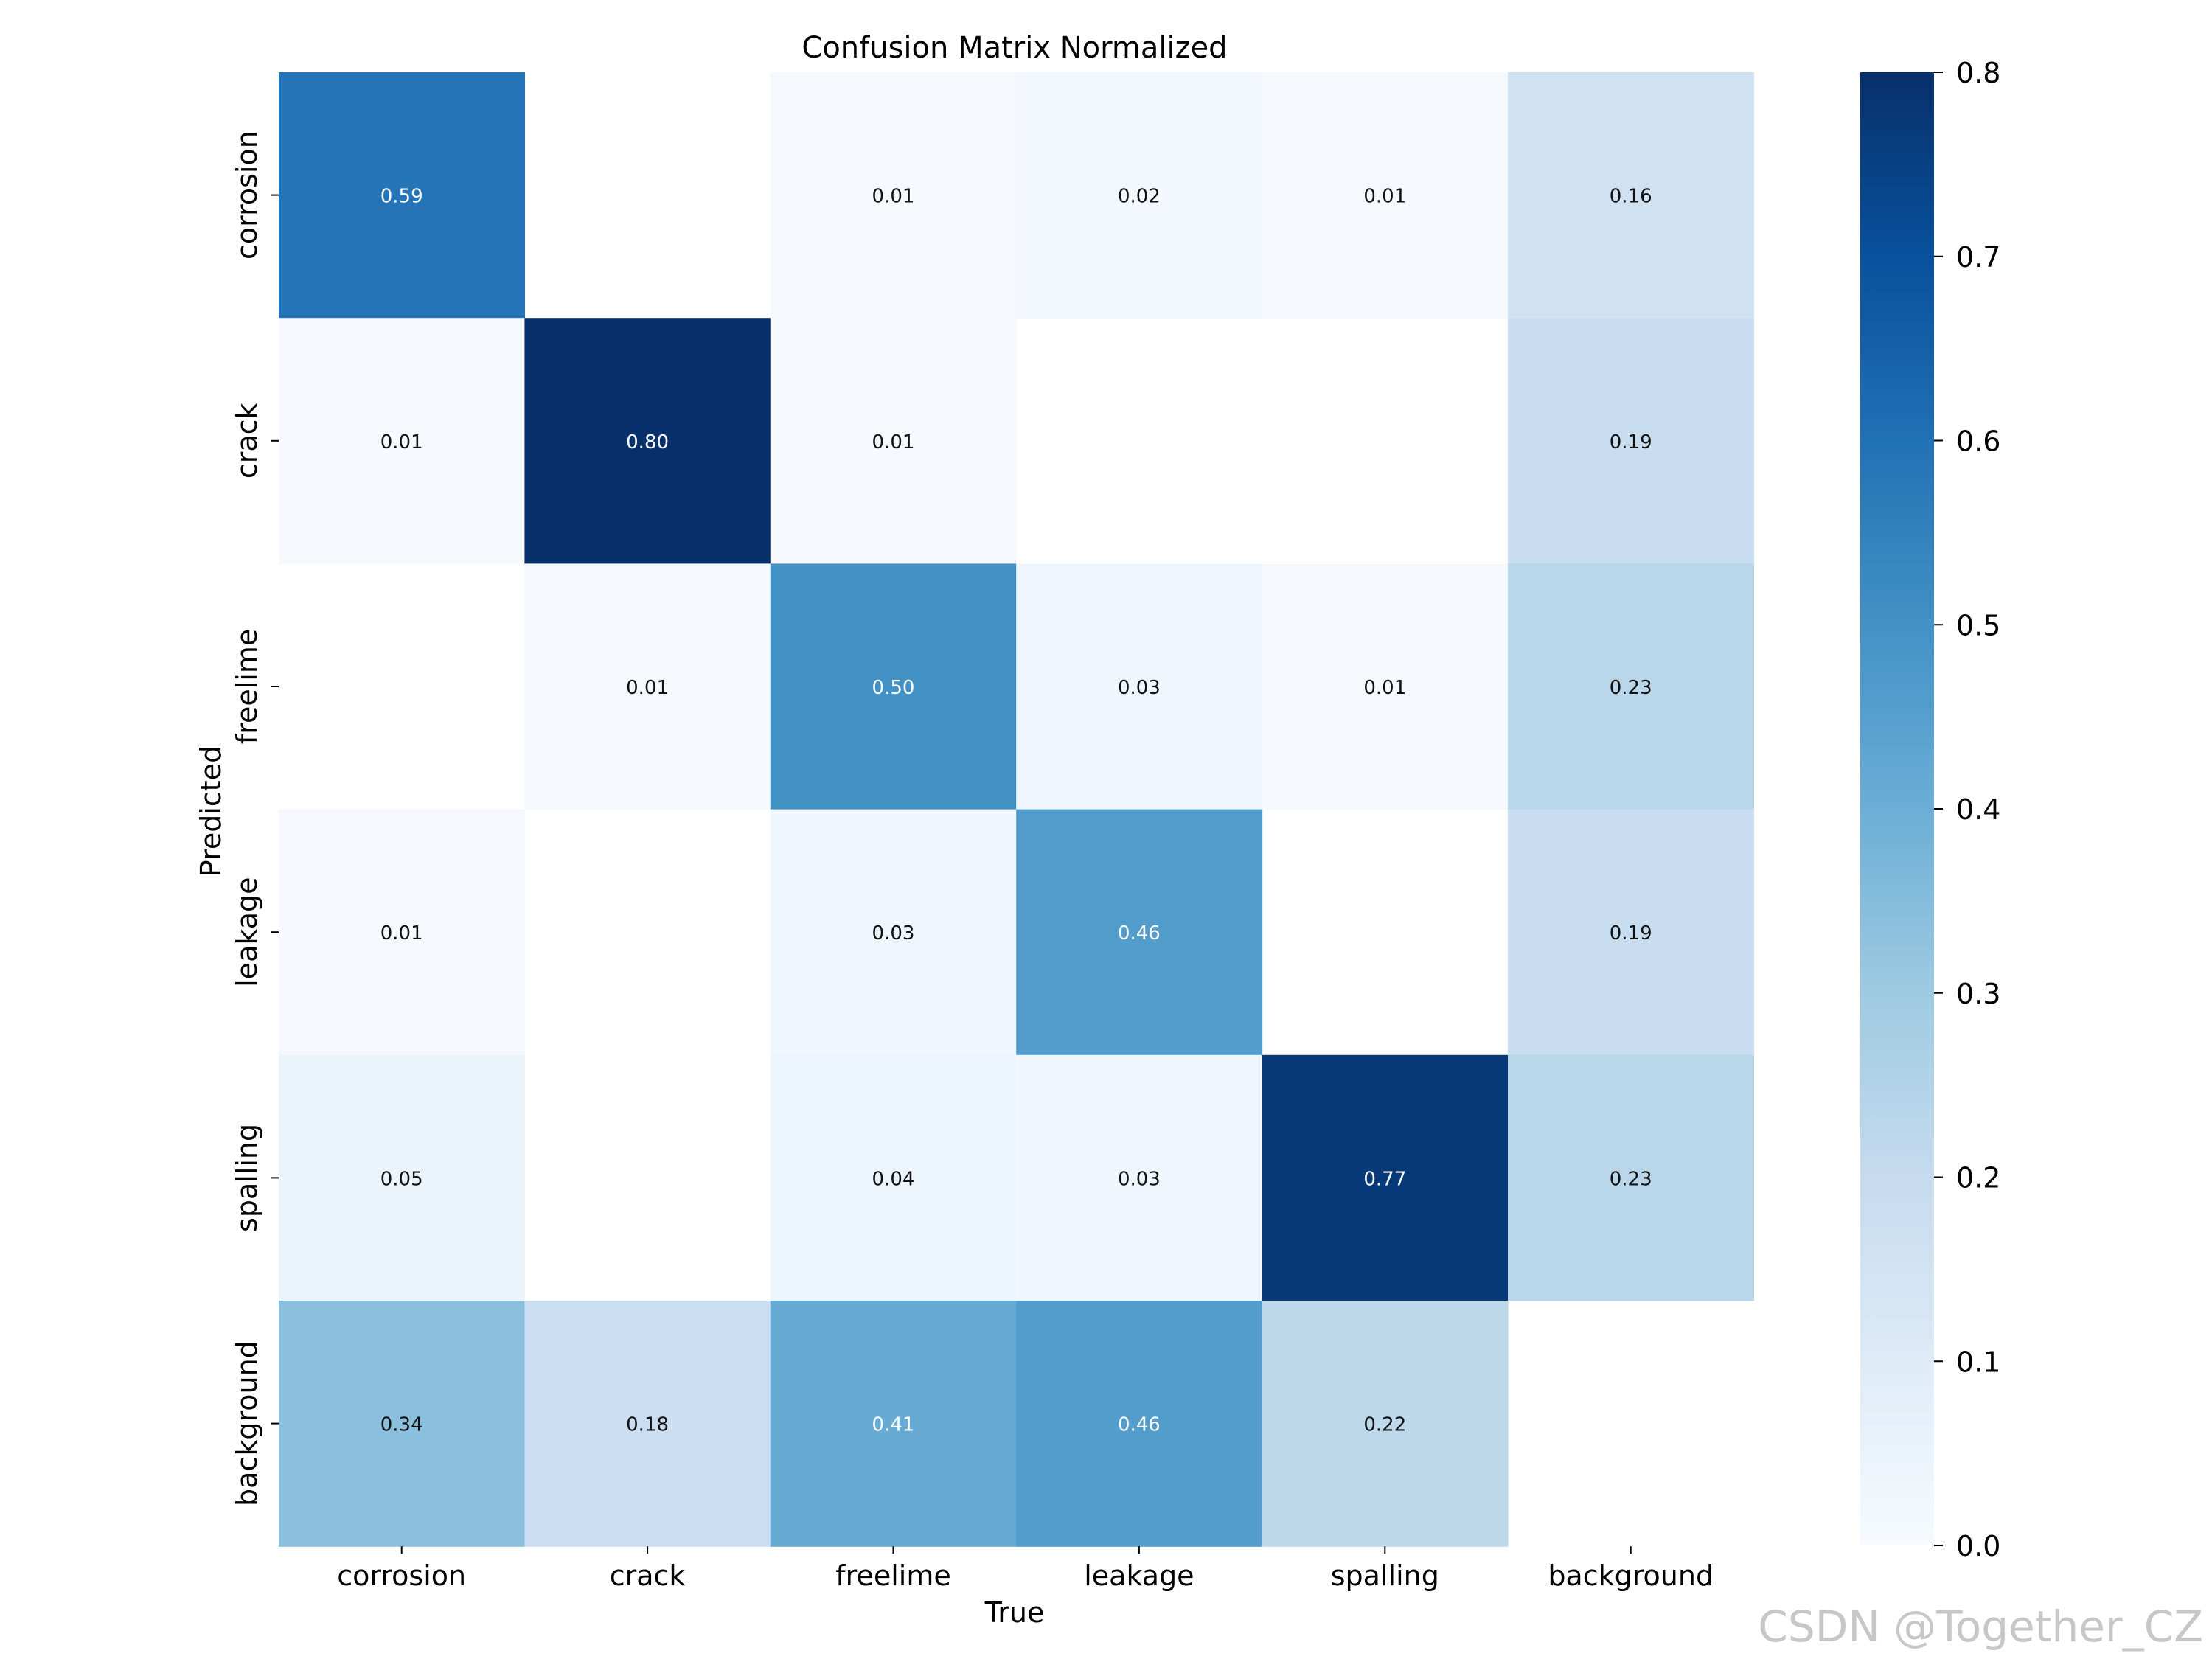  What do you see at coordinates (247, 1178) in the screenshot?
I see `y-tick-label: spalling` at bounding box center [247, 1178].